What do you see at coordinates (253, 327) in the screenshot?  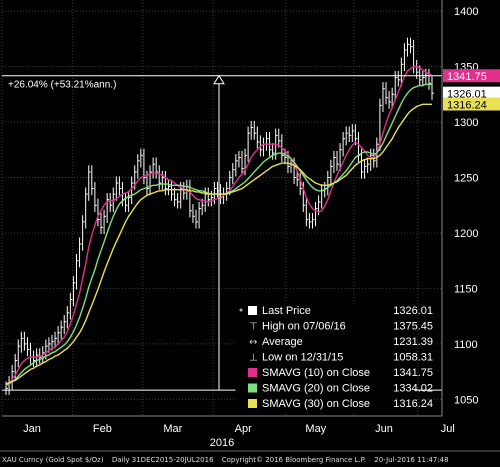 I see `high-icon: ⊤` at bounding box center [253, 327].